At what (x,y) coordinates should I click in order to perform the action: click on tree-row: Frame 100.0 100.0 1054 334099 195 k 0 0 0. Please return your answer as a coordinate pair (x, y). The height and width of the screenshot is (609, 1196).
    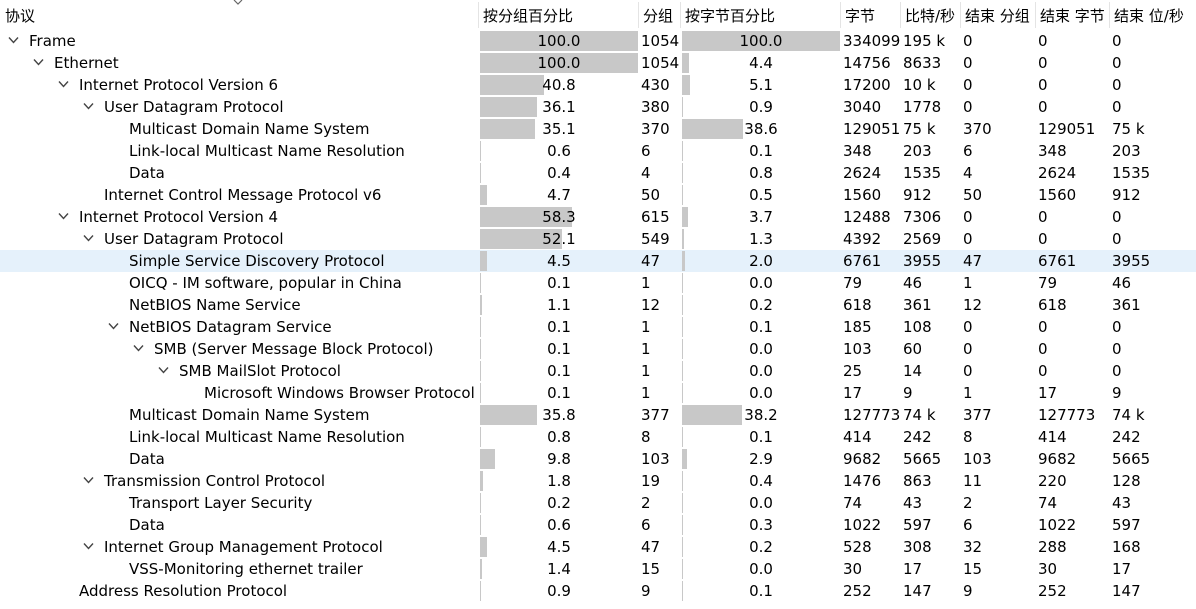
    Looking at the image, I should click on (598, 41).